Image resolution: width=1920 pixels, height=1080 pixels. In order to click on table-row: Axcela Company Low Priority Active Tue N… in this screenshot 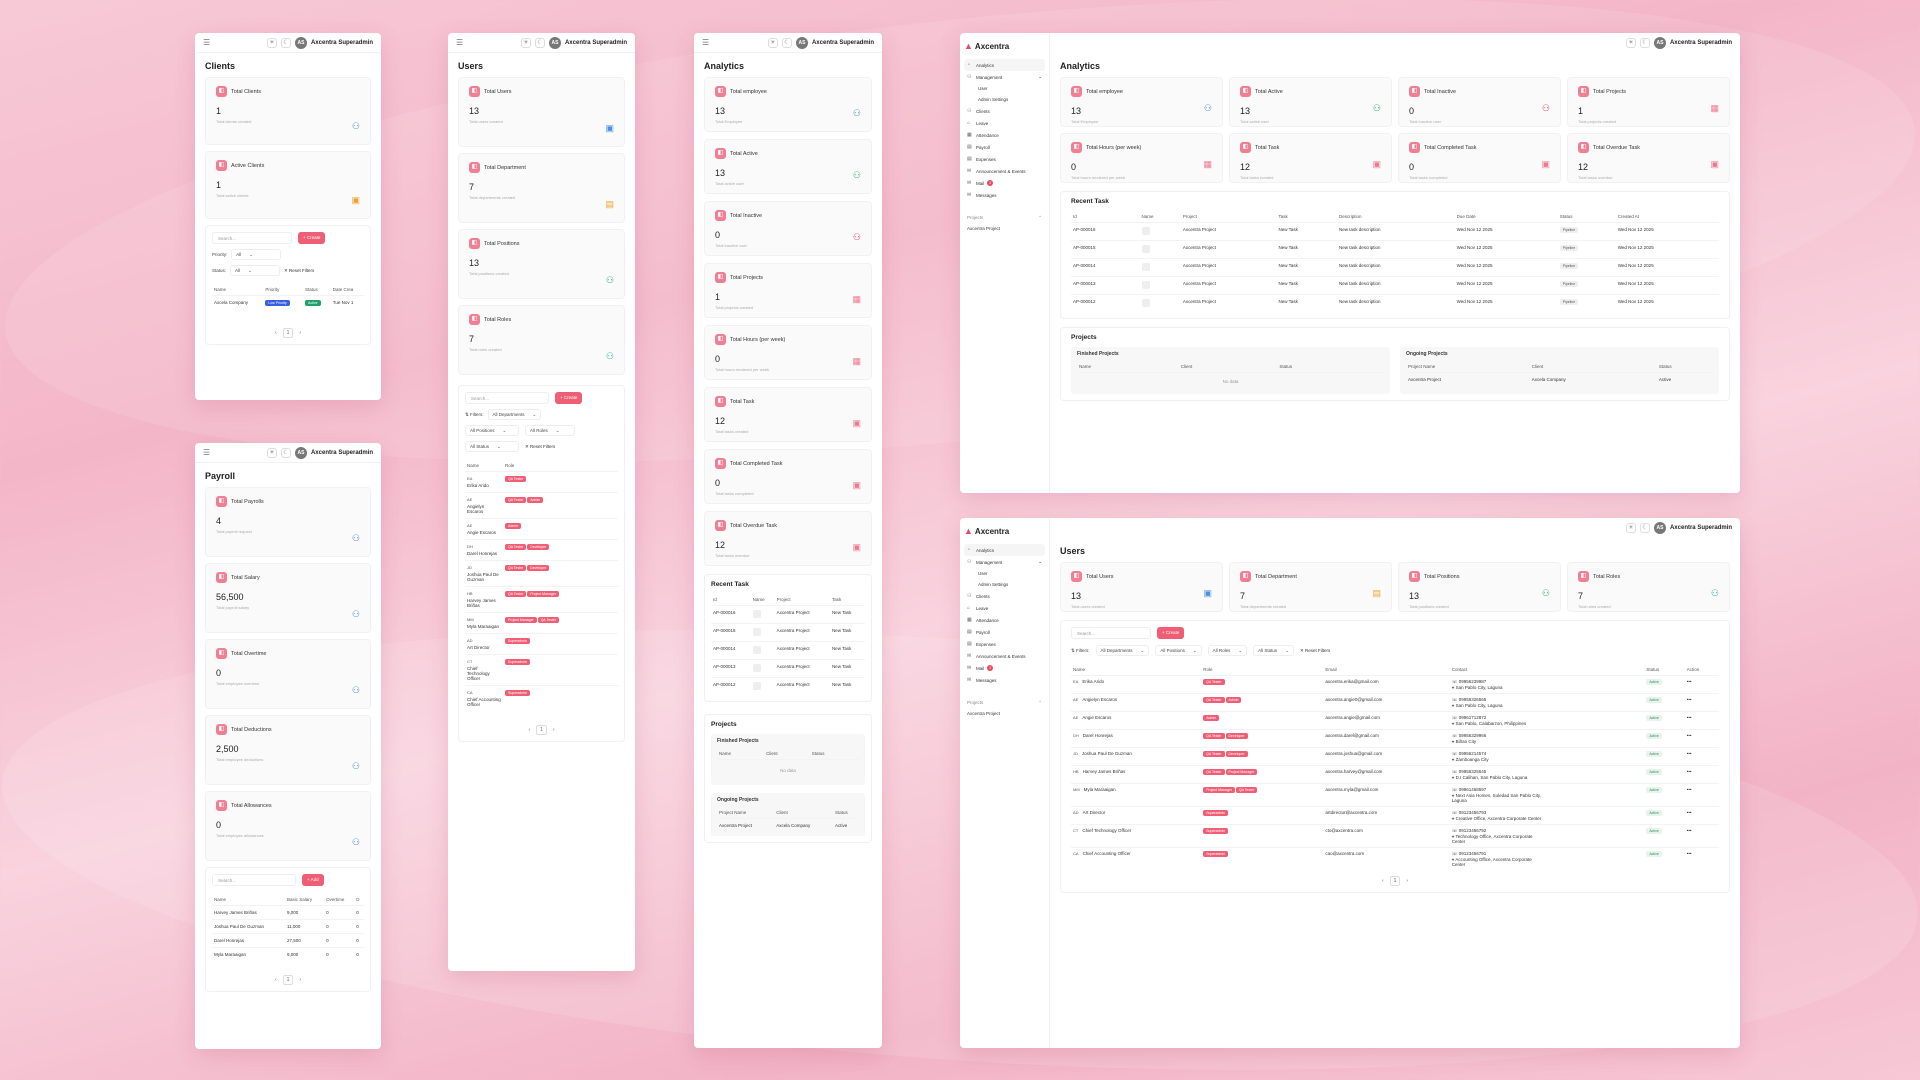, I will do `click(288, 302)`.